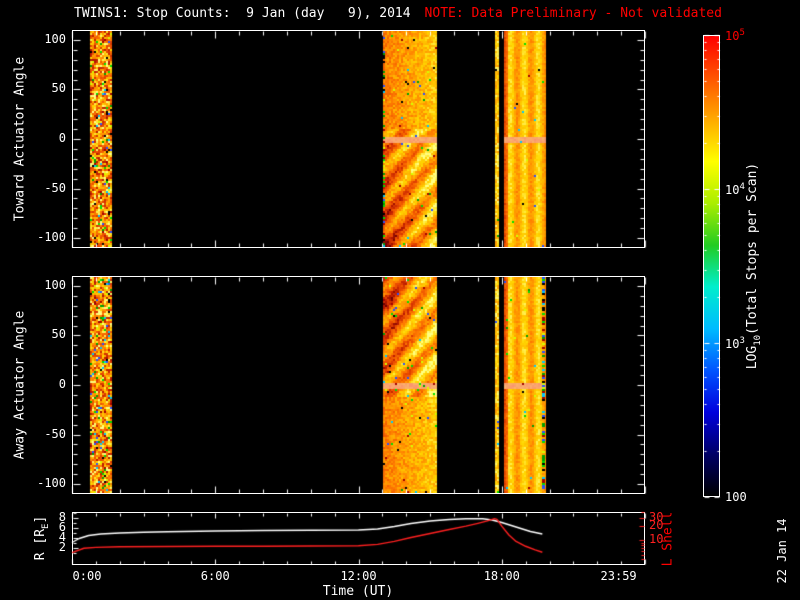 The width and height of the screenshot is (800, 600). Describe the element at coordinates (358, 591) in the screenshot. I see `xaxis-title: Time (UT)` at that location.